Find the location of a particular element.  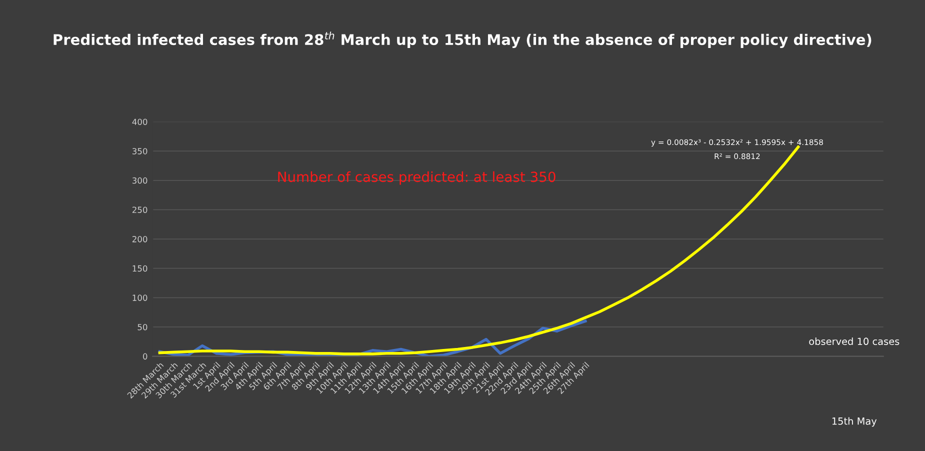

y-tick-label: 250 is located at coordinates (140, 209).